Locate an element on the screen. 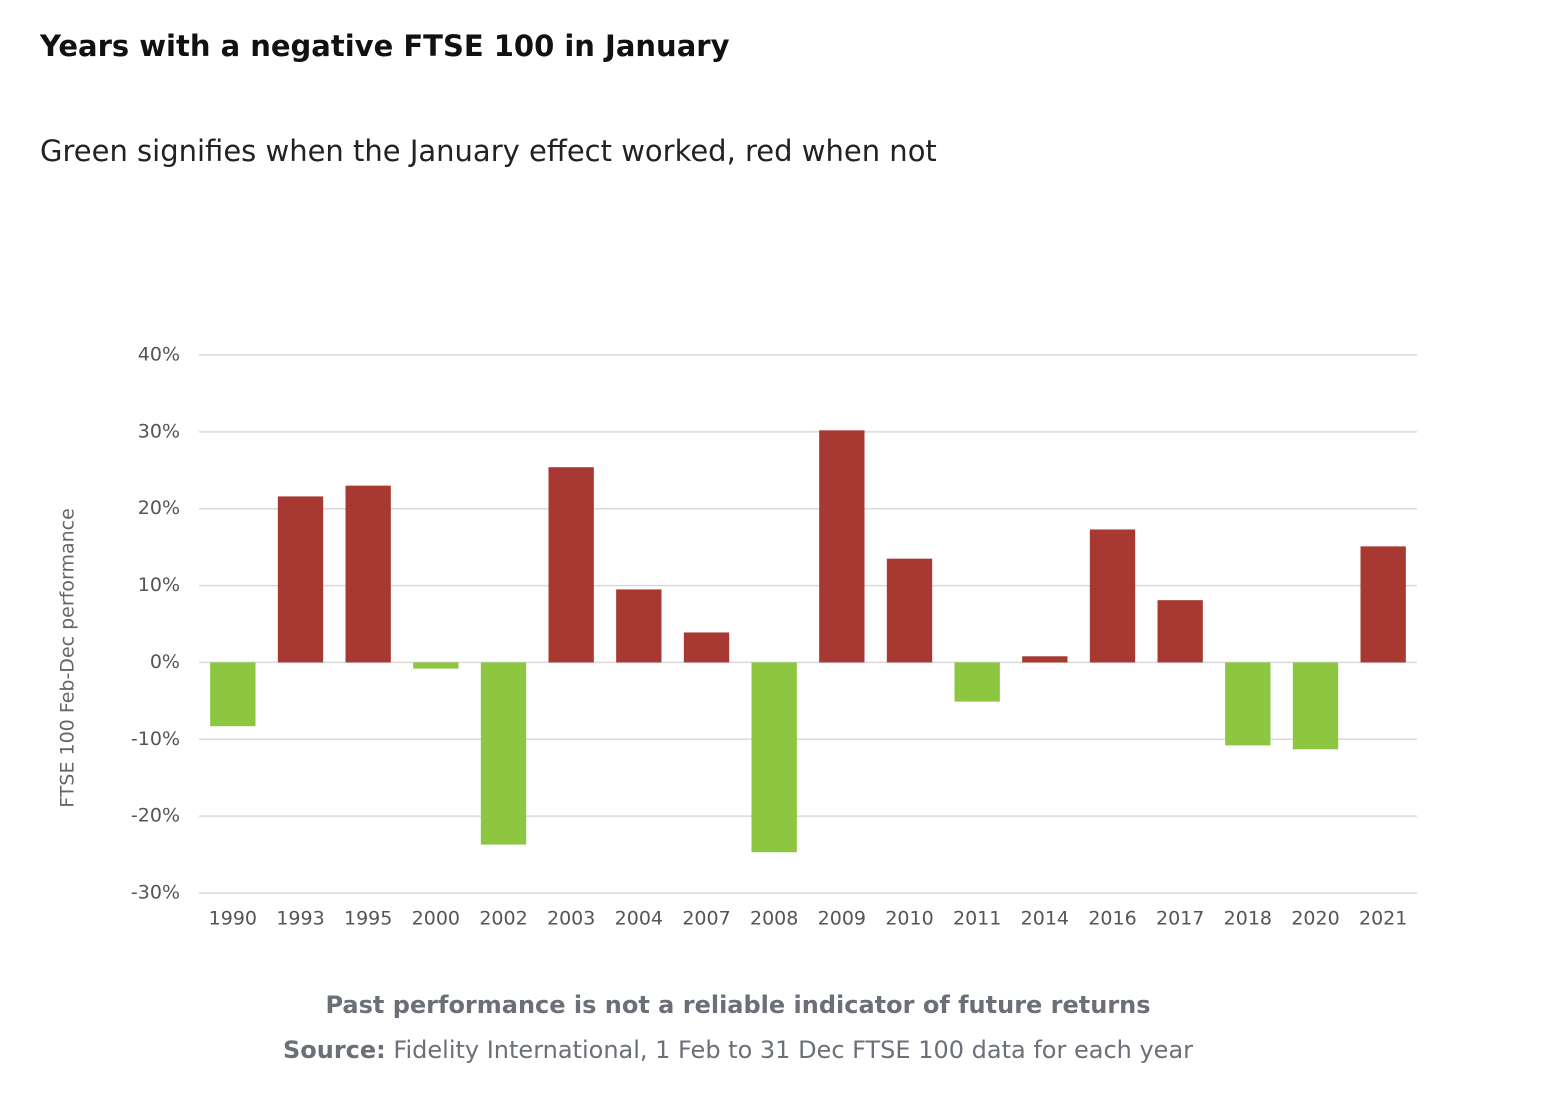 The width and height of the screenshot is (1545, 1118). x-tick-label: 2014 is located at coordinates (1045, 919).